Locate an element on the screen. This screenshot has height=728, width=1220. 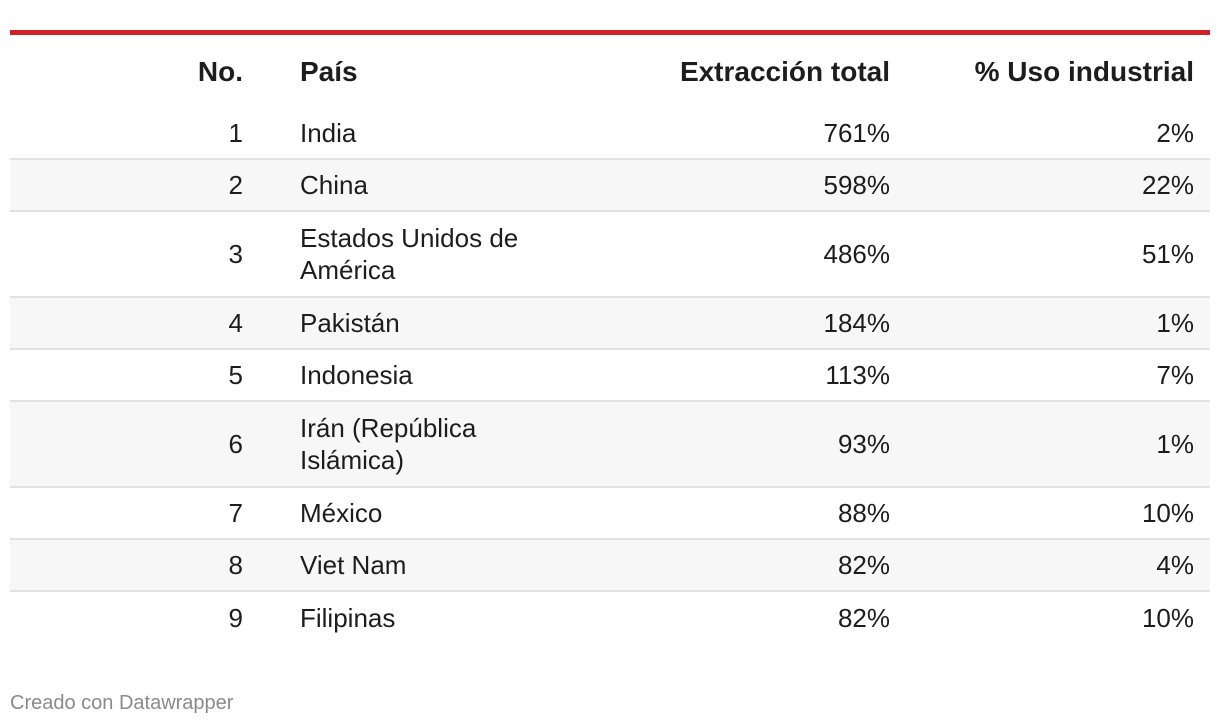
cell-pais-text: China is located at coordinates (334, 185).